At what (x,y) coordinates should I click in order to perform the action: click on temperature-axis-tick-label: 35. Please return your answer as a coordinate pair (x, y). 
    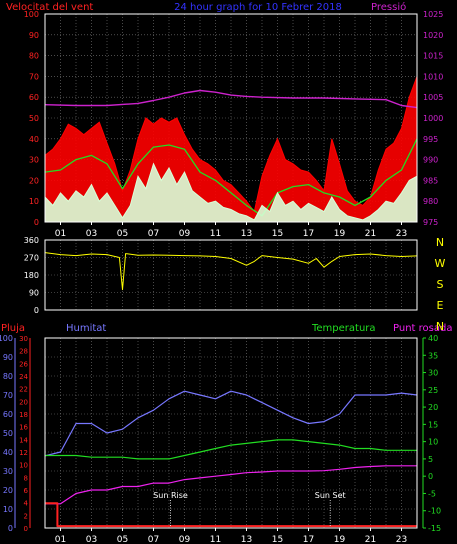
    Looking at the image, I should click on (433, 355).